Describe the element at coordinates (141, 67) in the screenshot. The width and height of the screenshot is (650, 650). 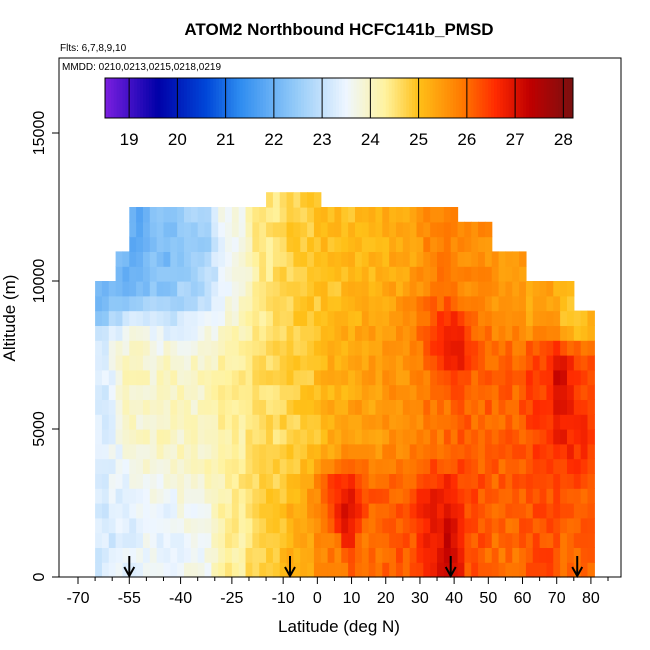
I see `dates-subtitle: MMDD: 0210,0213,0215,0218,0219` at that location.